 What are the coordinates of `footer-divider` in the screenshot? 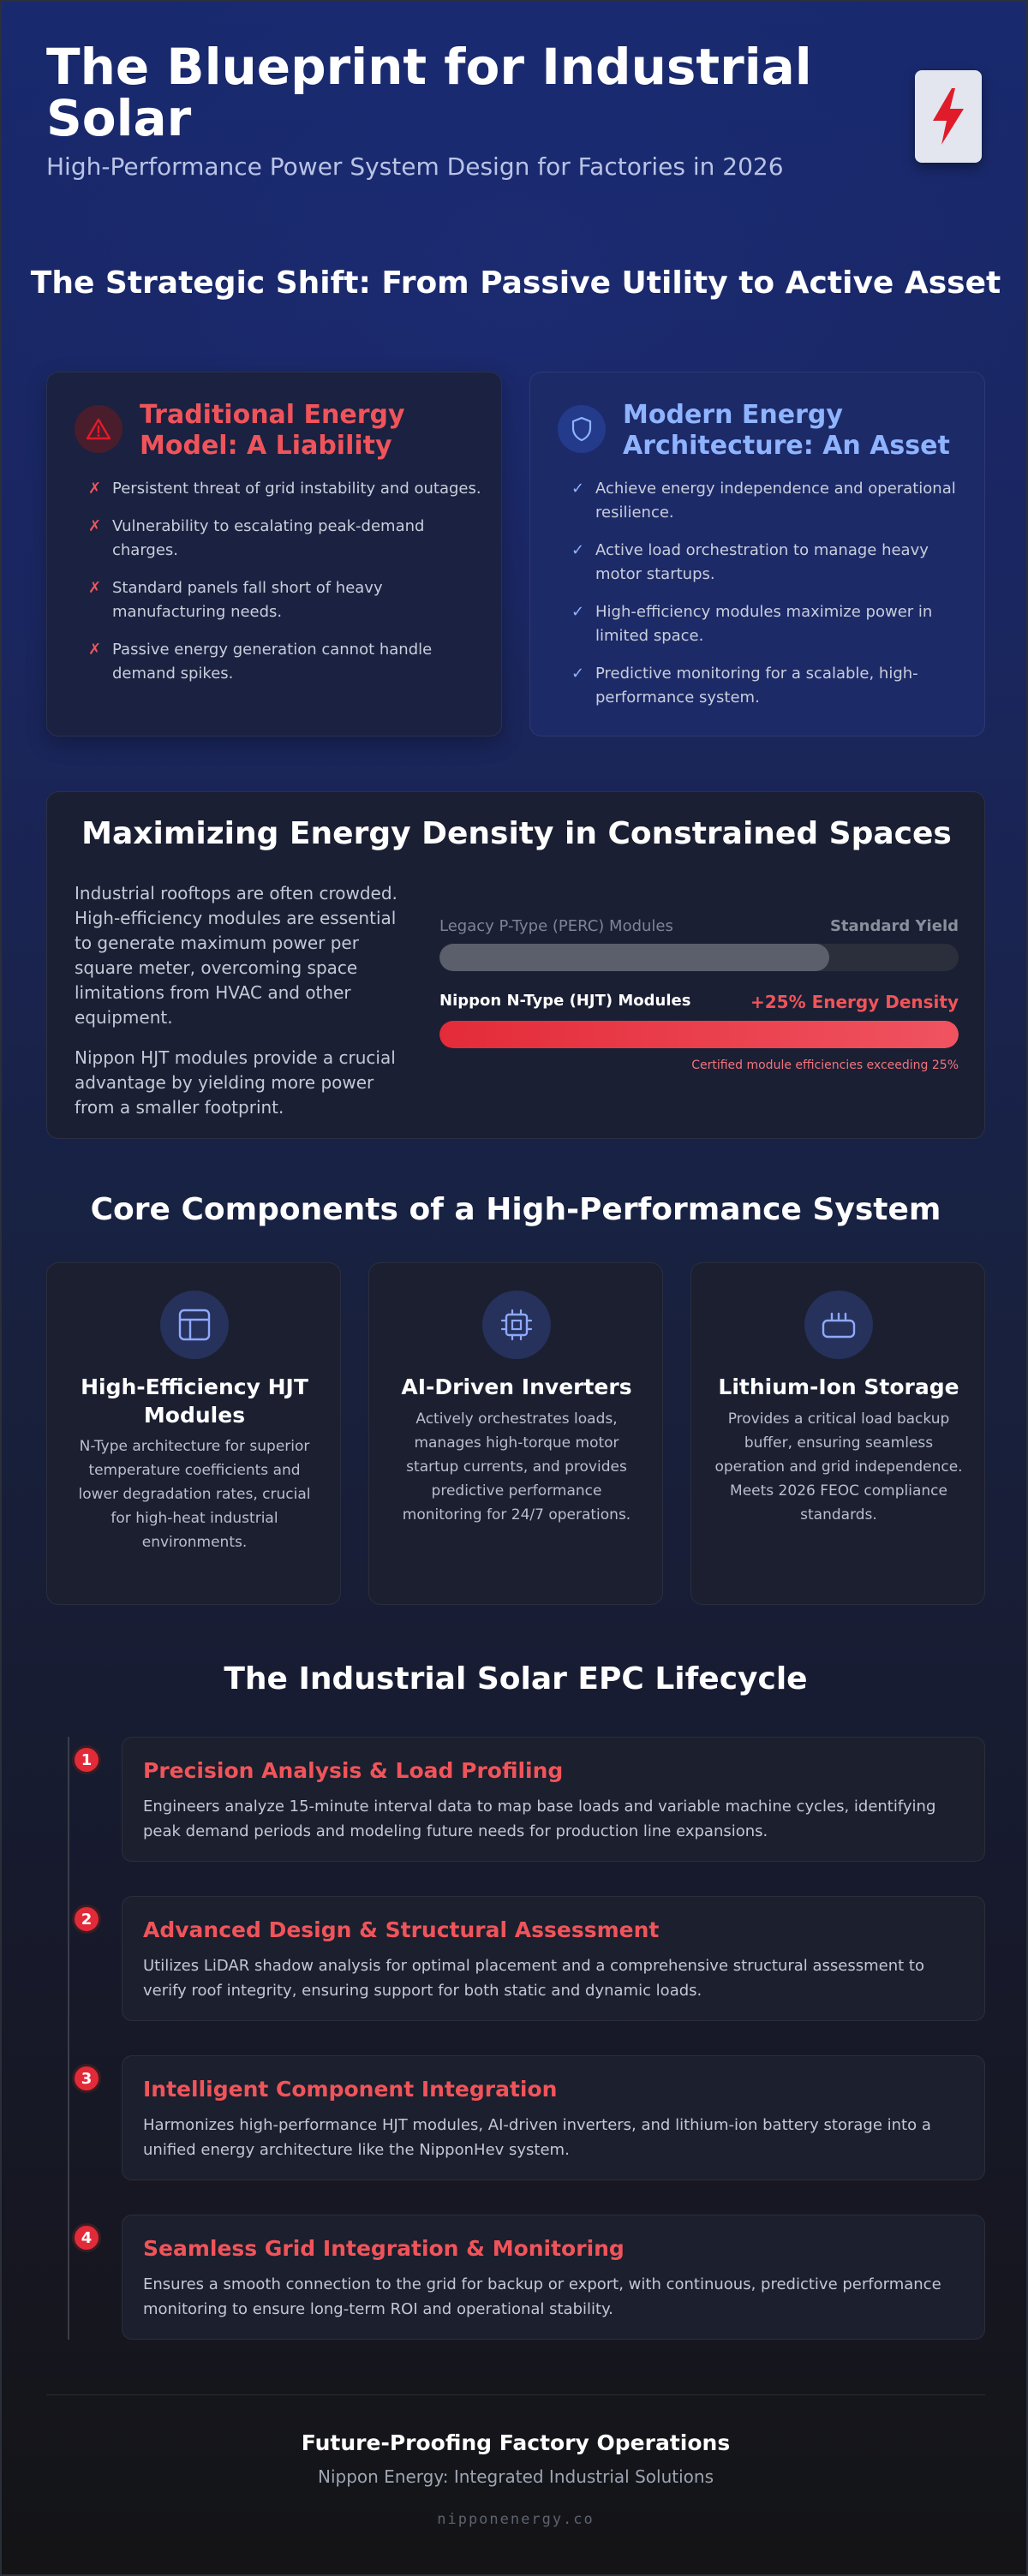 It's located at (515, 2394).